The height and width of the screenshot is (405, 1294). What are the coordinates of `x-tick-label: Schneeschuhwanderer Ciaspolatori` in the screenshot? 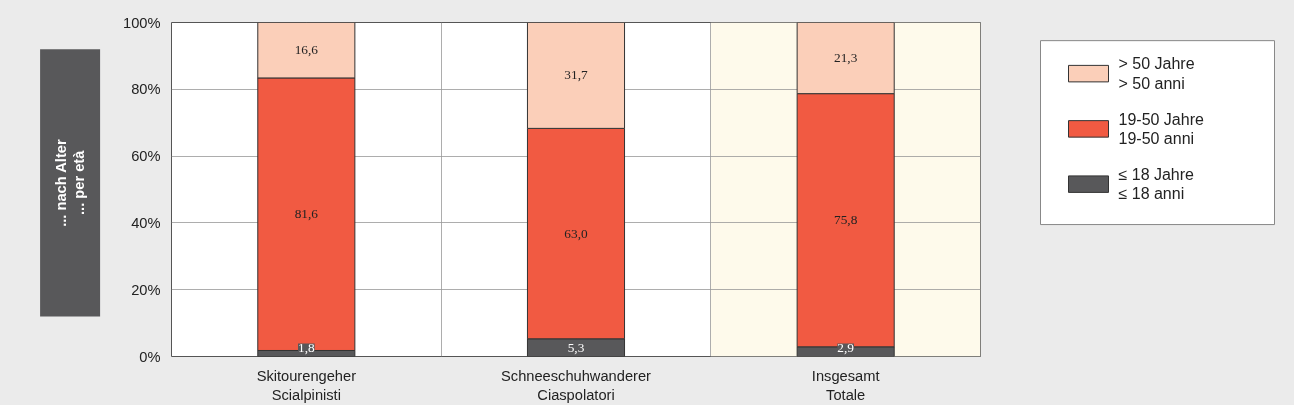 It's located at (576, 385).